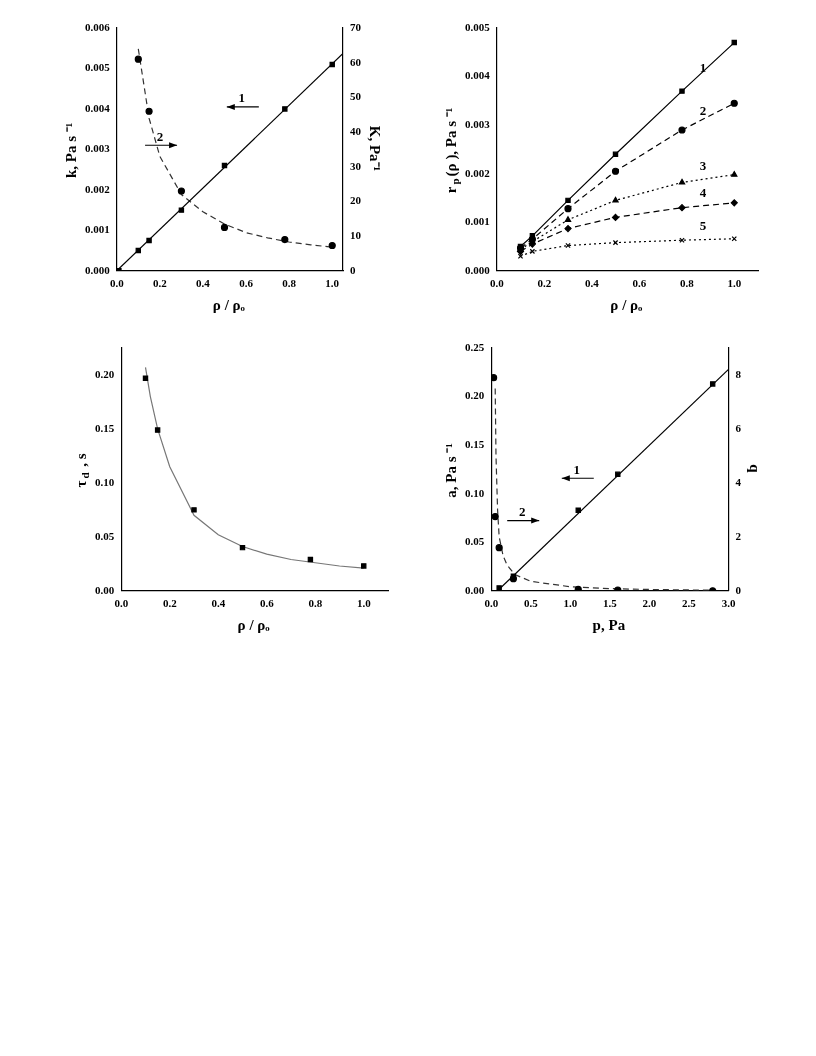 Image resolution: width=816 pixels, height=1056 pixels. Describe the element at coordinates (610, 603) in the screenshot. I see `x-tick-label: 1.5` at that location.